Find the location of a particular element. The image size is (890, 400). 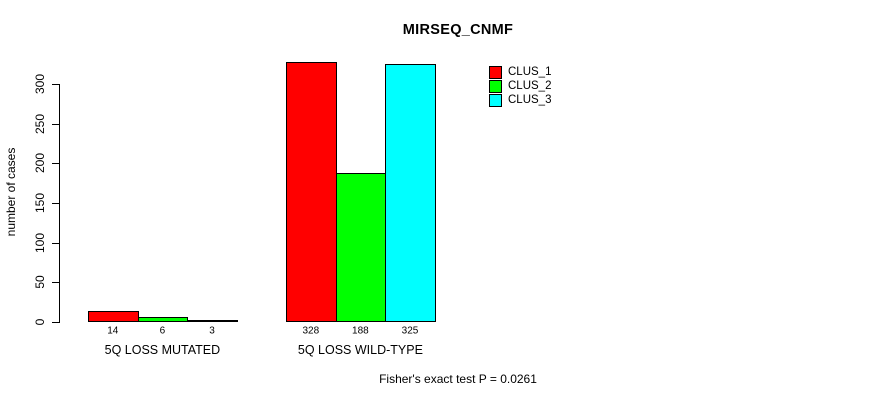

legend: CLUS_1 CLUS_2 CLUS_3 is located at coordinates (520, 86).